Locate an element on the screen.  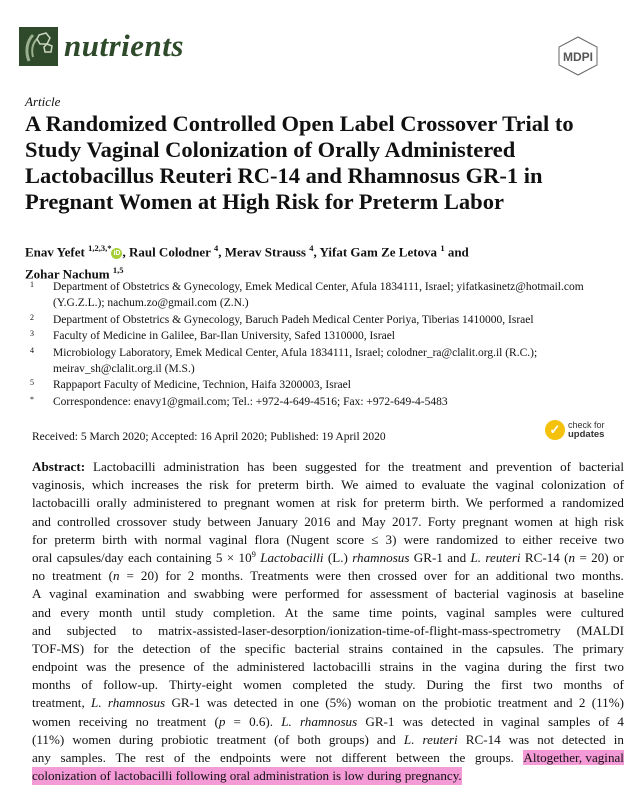
abstract-text: reuteri is located at coordinates (503, 557).